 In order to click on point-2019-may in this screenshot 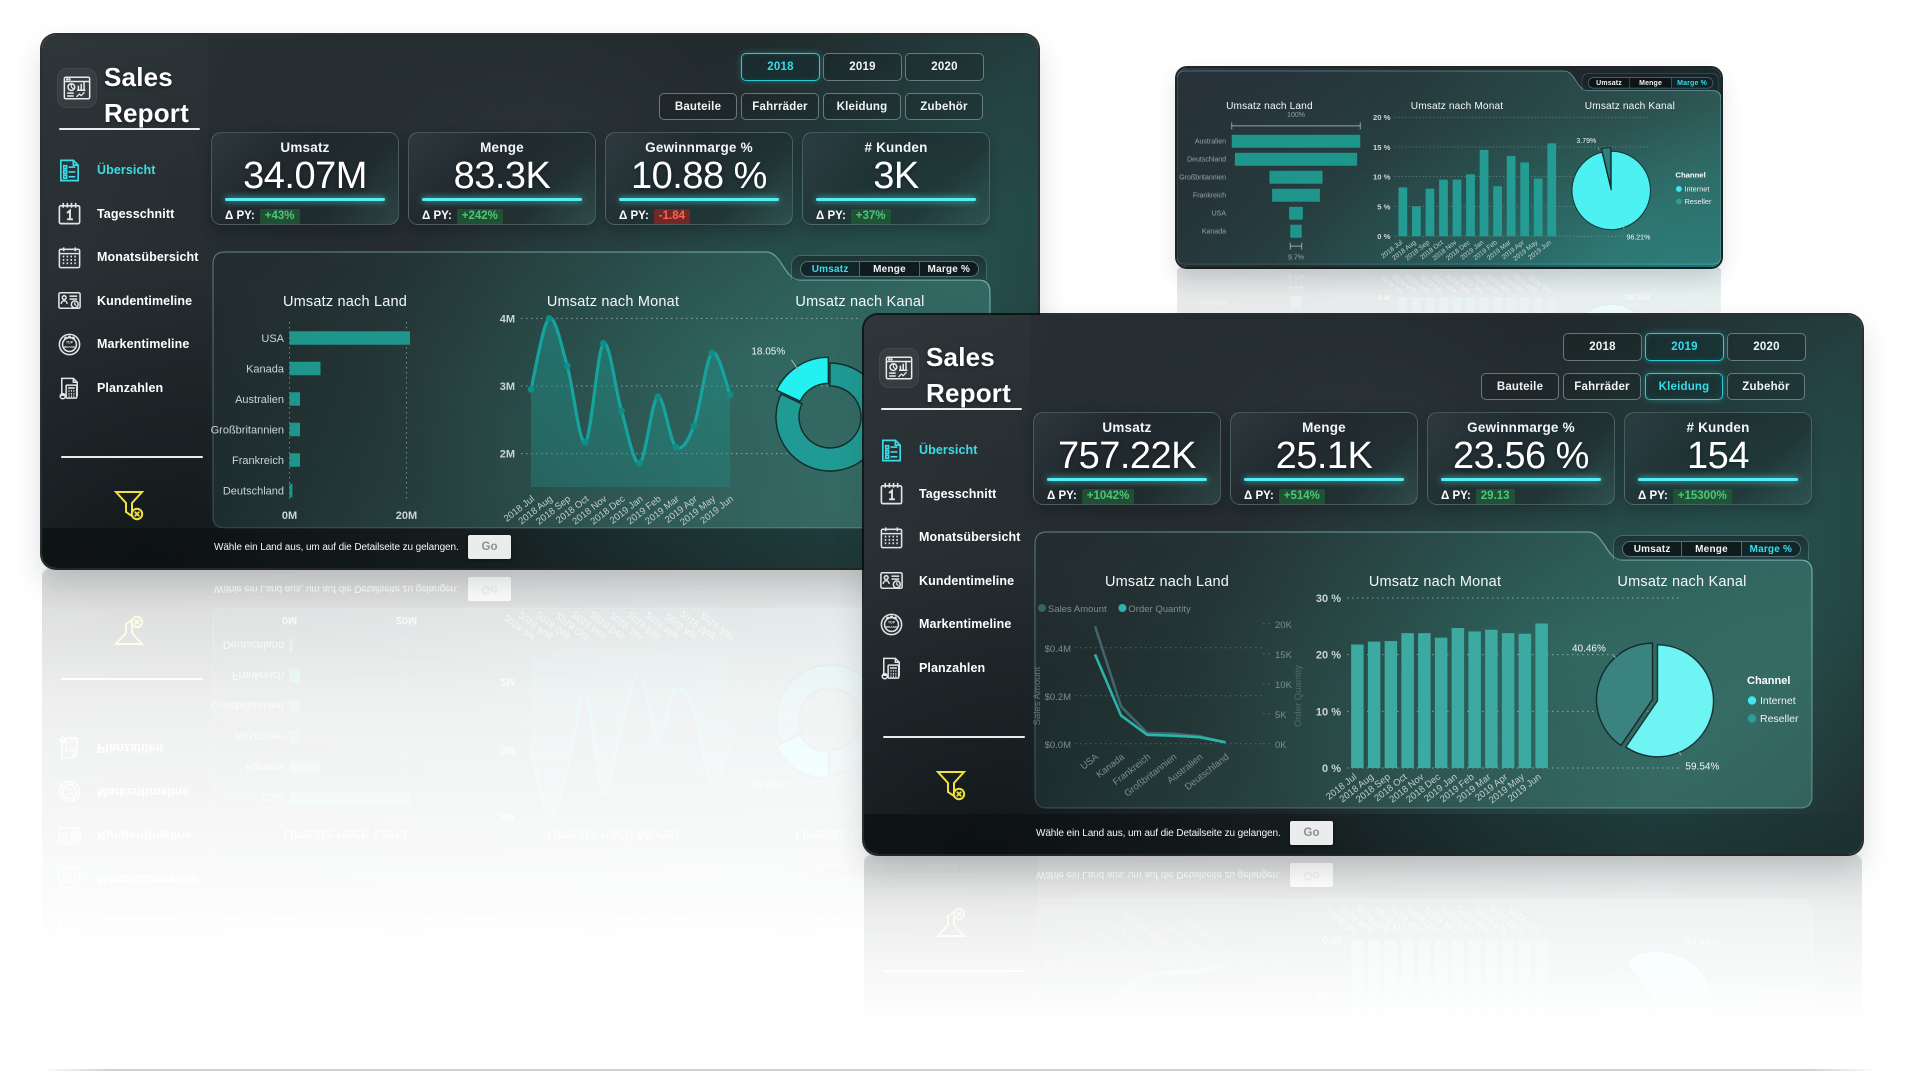, I will do `click(712, 353)`.